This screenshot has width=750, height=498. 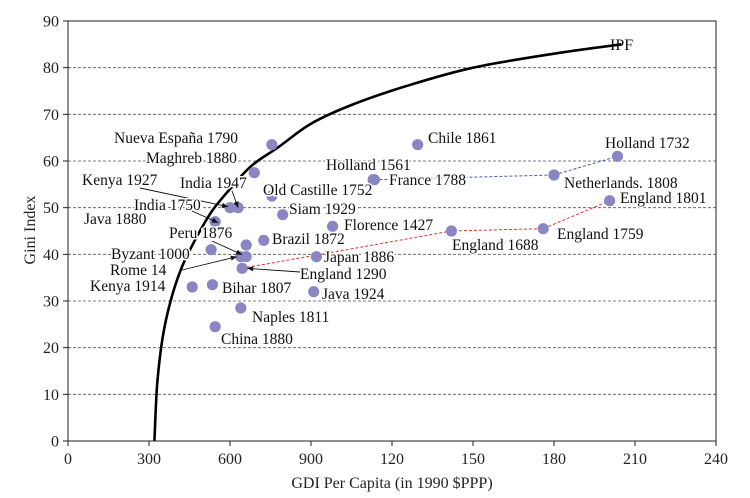 I want to click on y-tick-label: 80, so click(x=51, y=68).